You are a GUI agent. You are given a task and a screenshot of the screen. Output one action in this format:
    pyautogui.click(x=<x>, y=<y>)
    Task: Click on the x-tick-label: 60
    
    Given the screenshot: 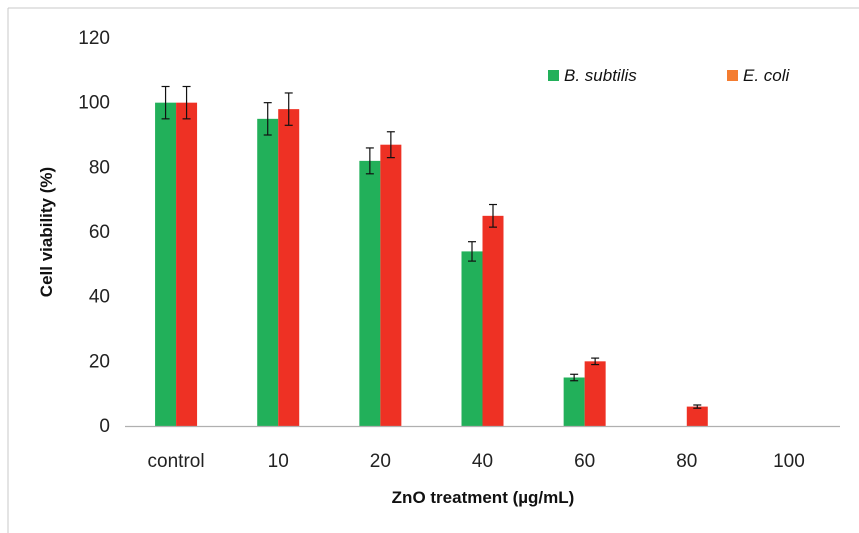 What is the action you would take?
    pyautogui.click(x=584, y=461)
    